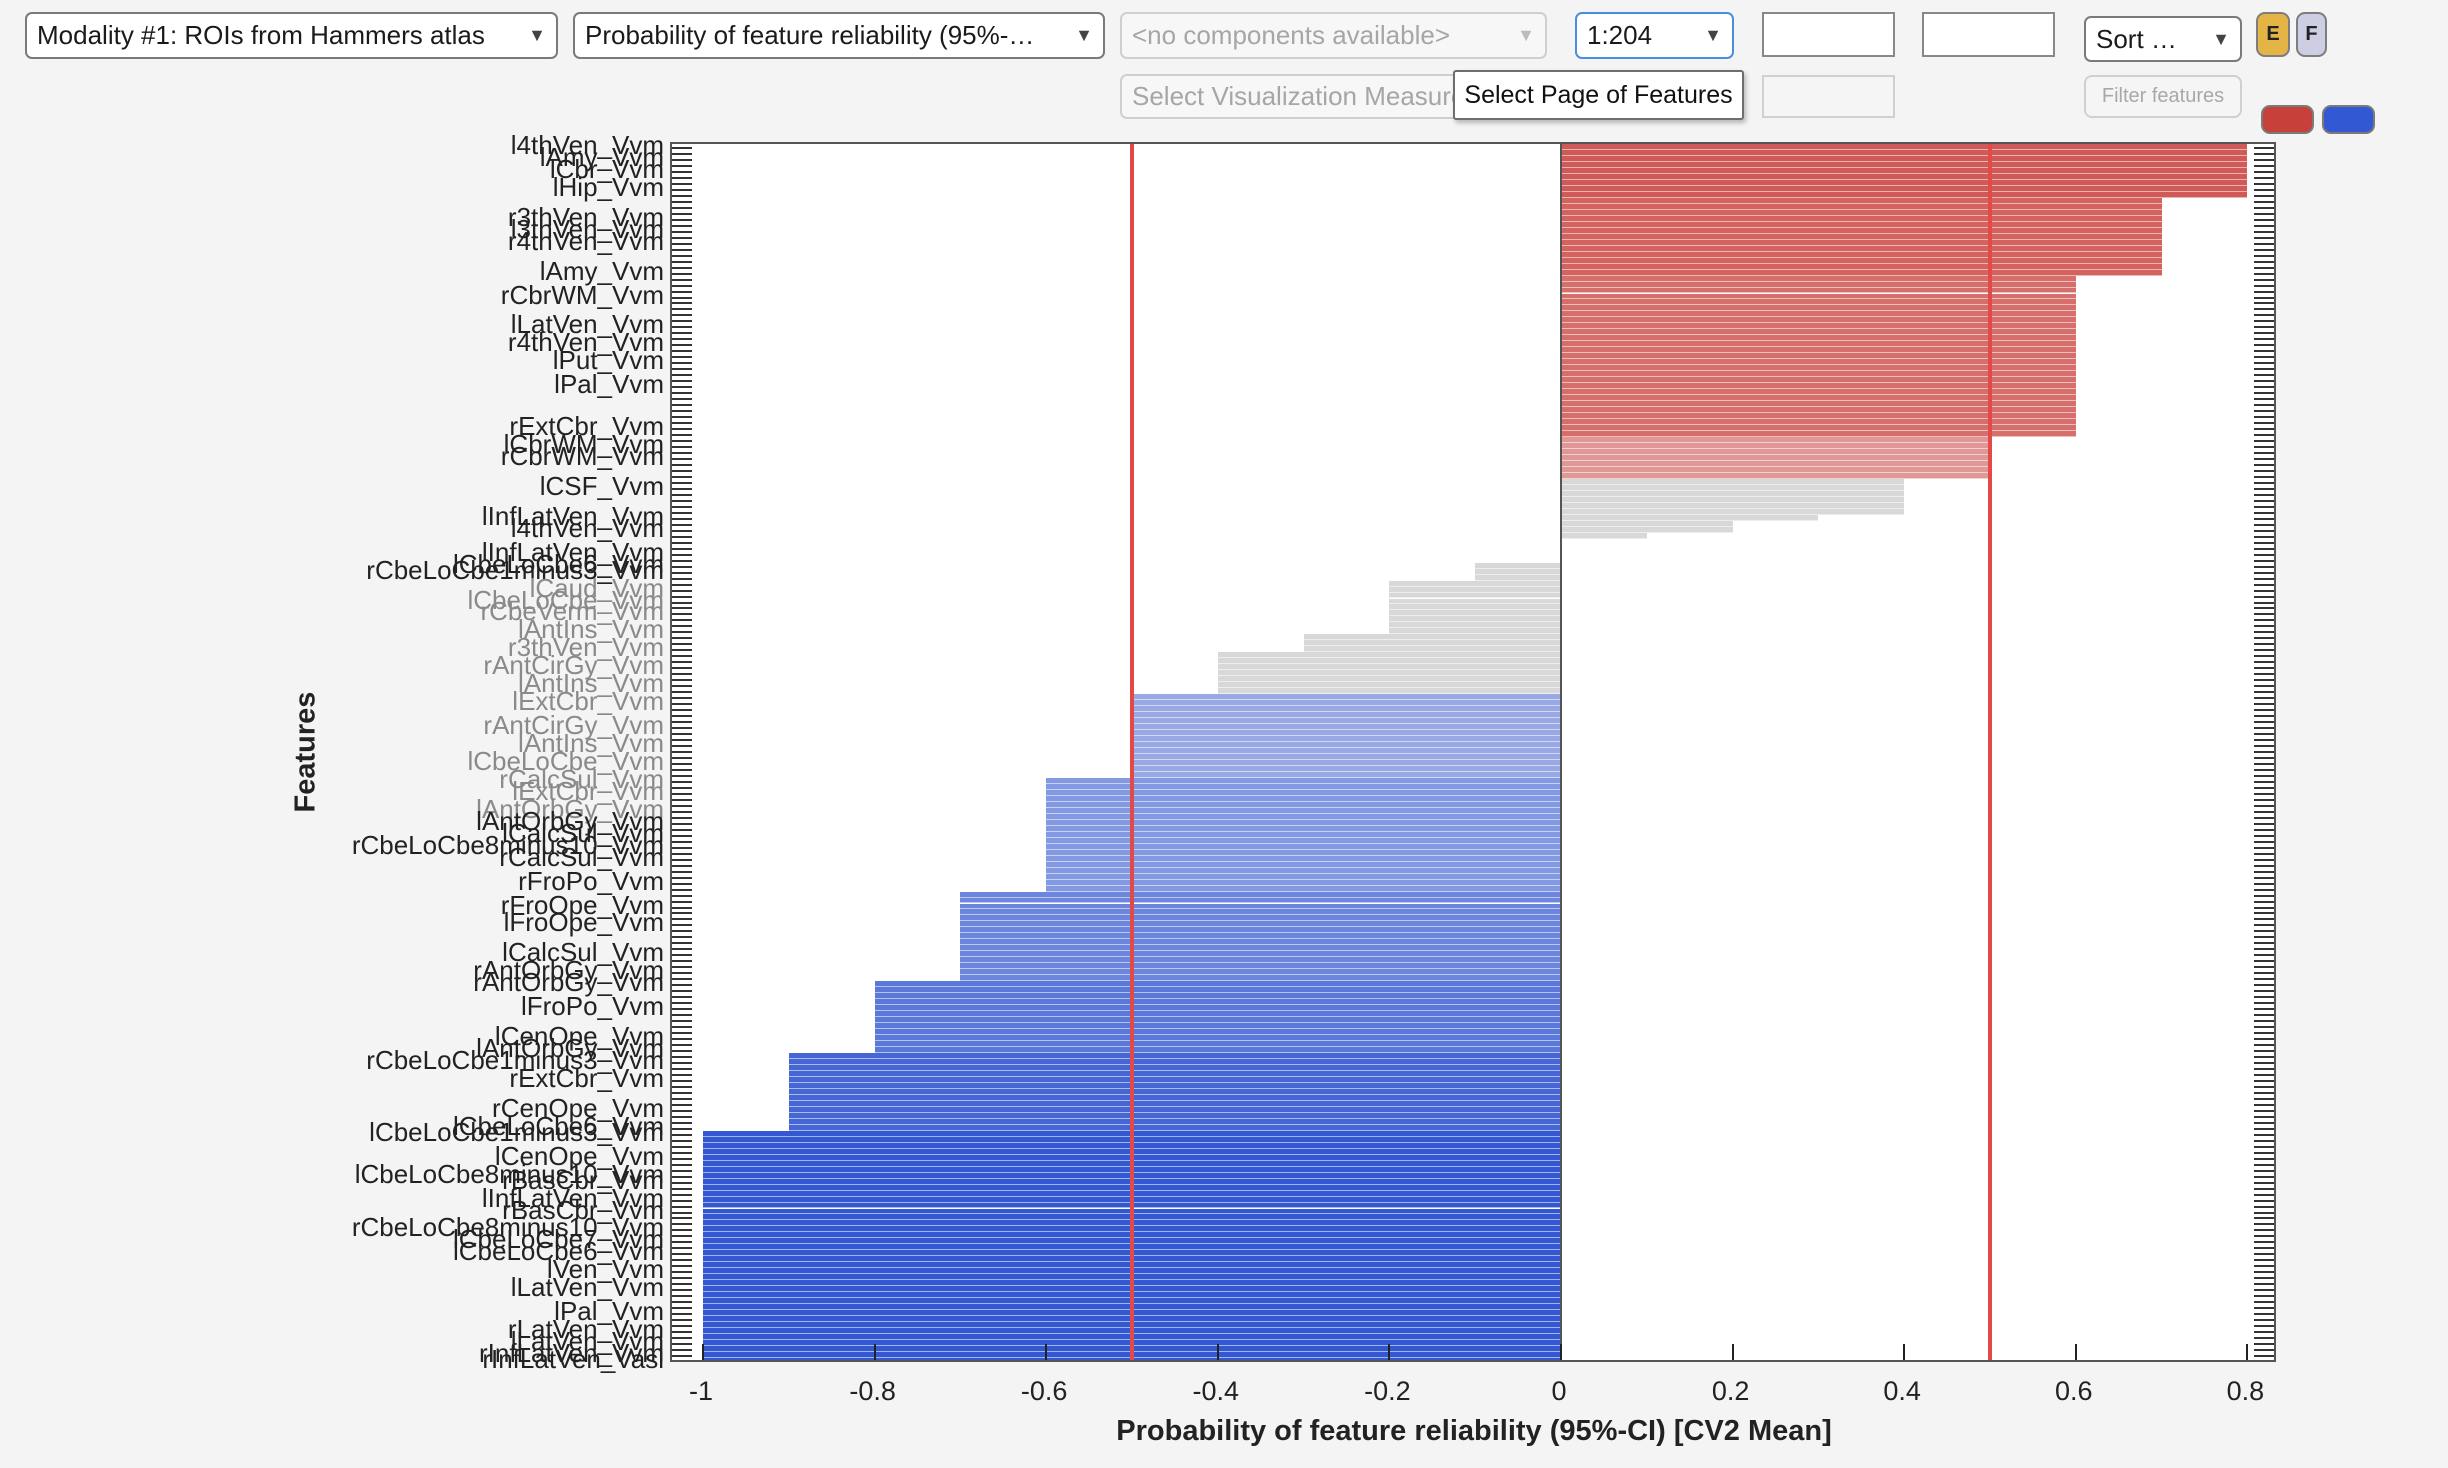  What do you see at coordinates (507, 1227) in the screenshot?
I see `feature-label: rCbeLoCbe8minus10_Vvm` at bounding box center [507, 1227].